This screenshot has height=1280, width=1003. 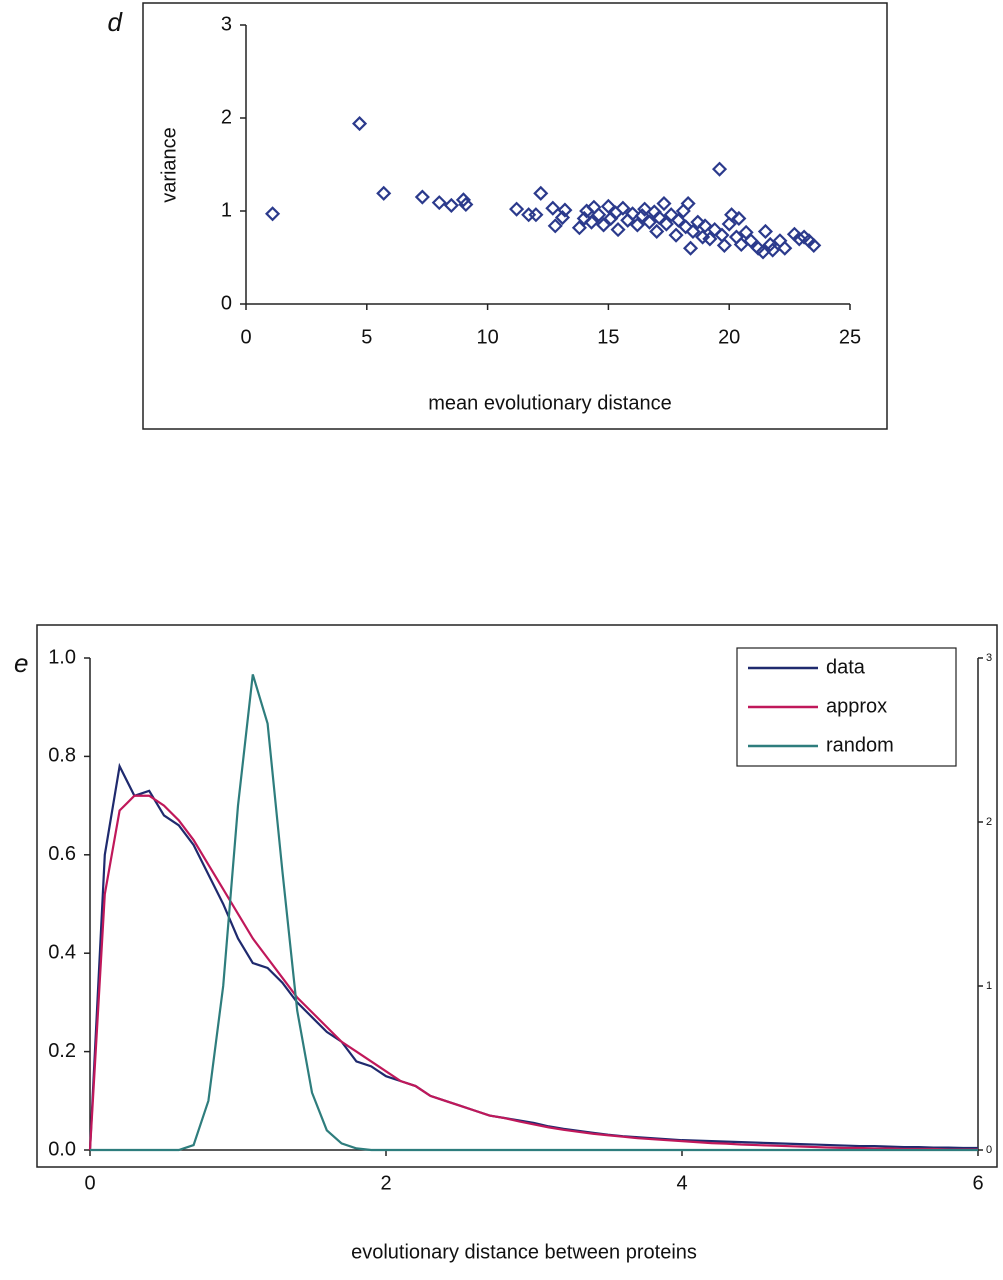 What do you see at coordinates (226, 24) in the screenshot?
I see `y-tick-label: 3` at bounding box center [226, 24].